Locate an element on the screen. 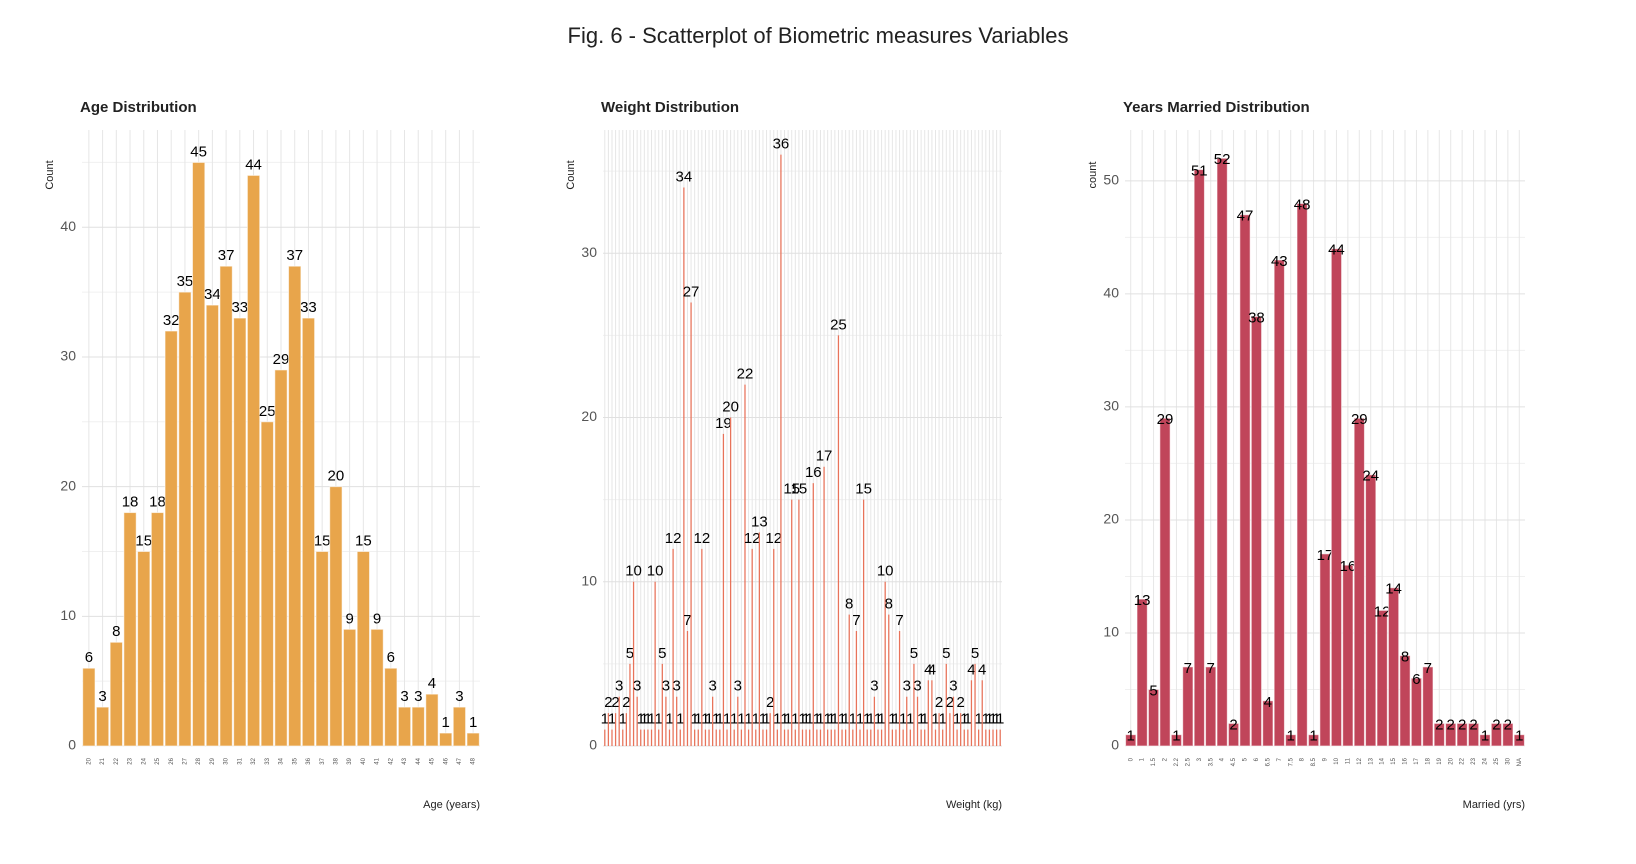 The width and height of the screenshot is (1636, 864). data-label: 10 is located at coordinates (885, 571).